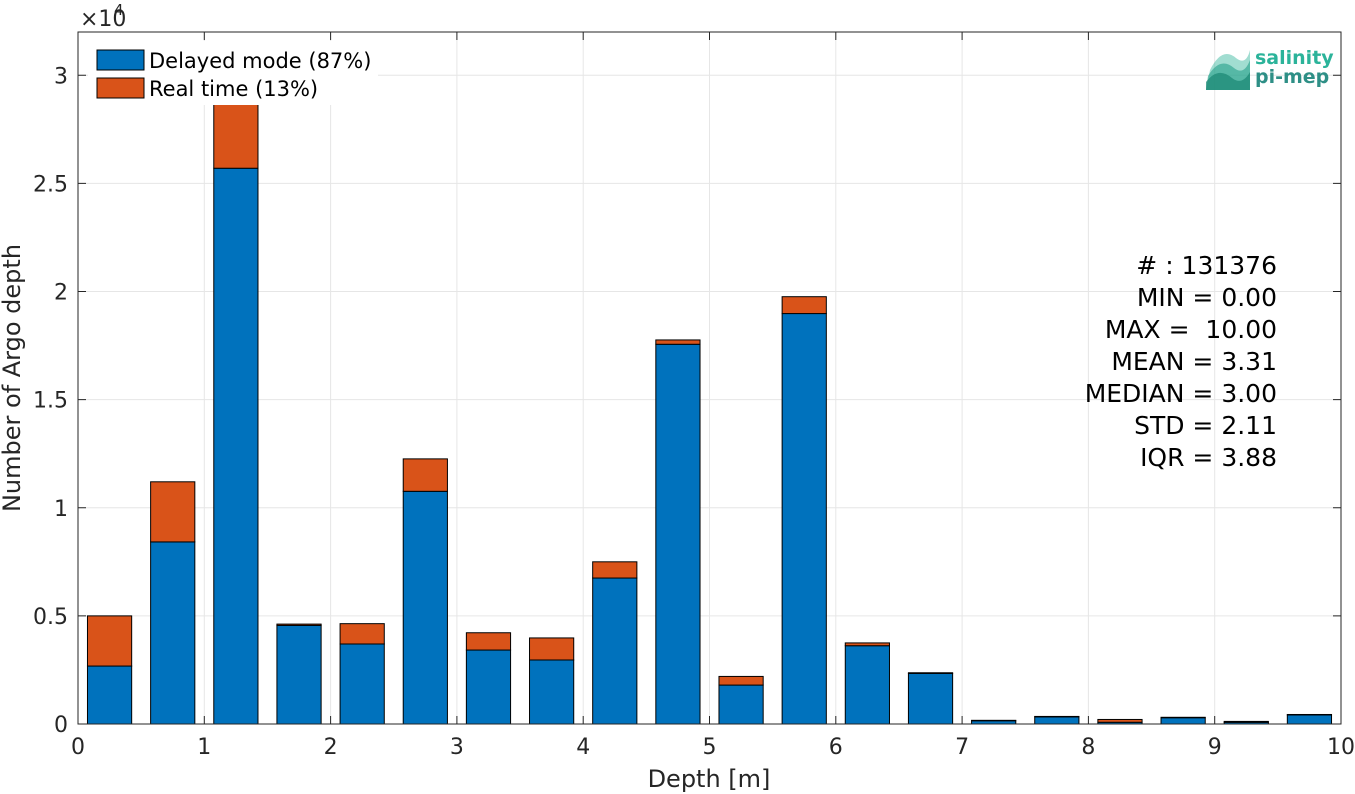  Describe the element at coordinates (962, 747) in the screenshot. I see `x-tick-label-7: 7` at that location.